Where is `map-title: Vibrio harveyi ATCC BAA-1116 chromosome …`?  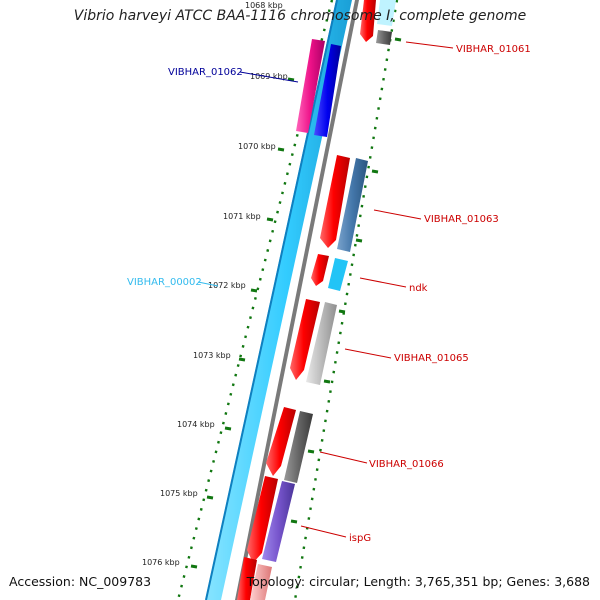 map-title: Vibrio harveyi ATCC BAA-1116 chromosome … is located at coordinates (300, 16).